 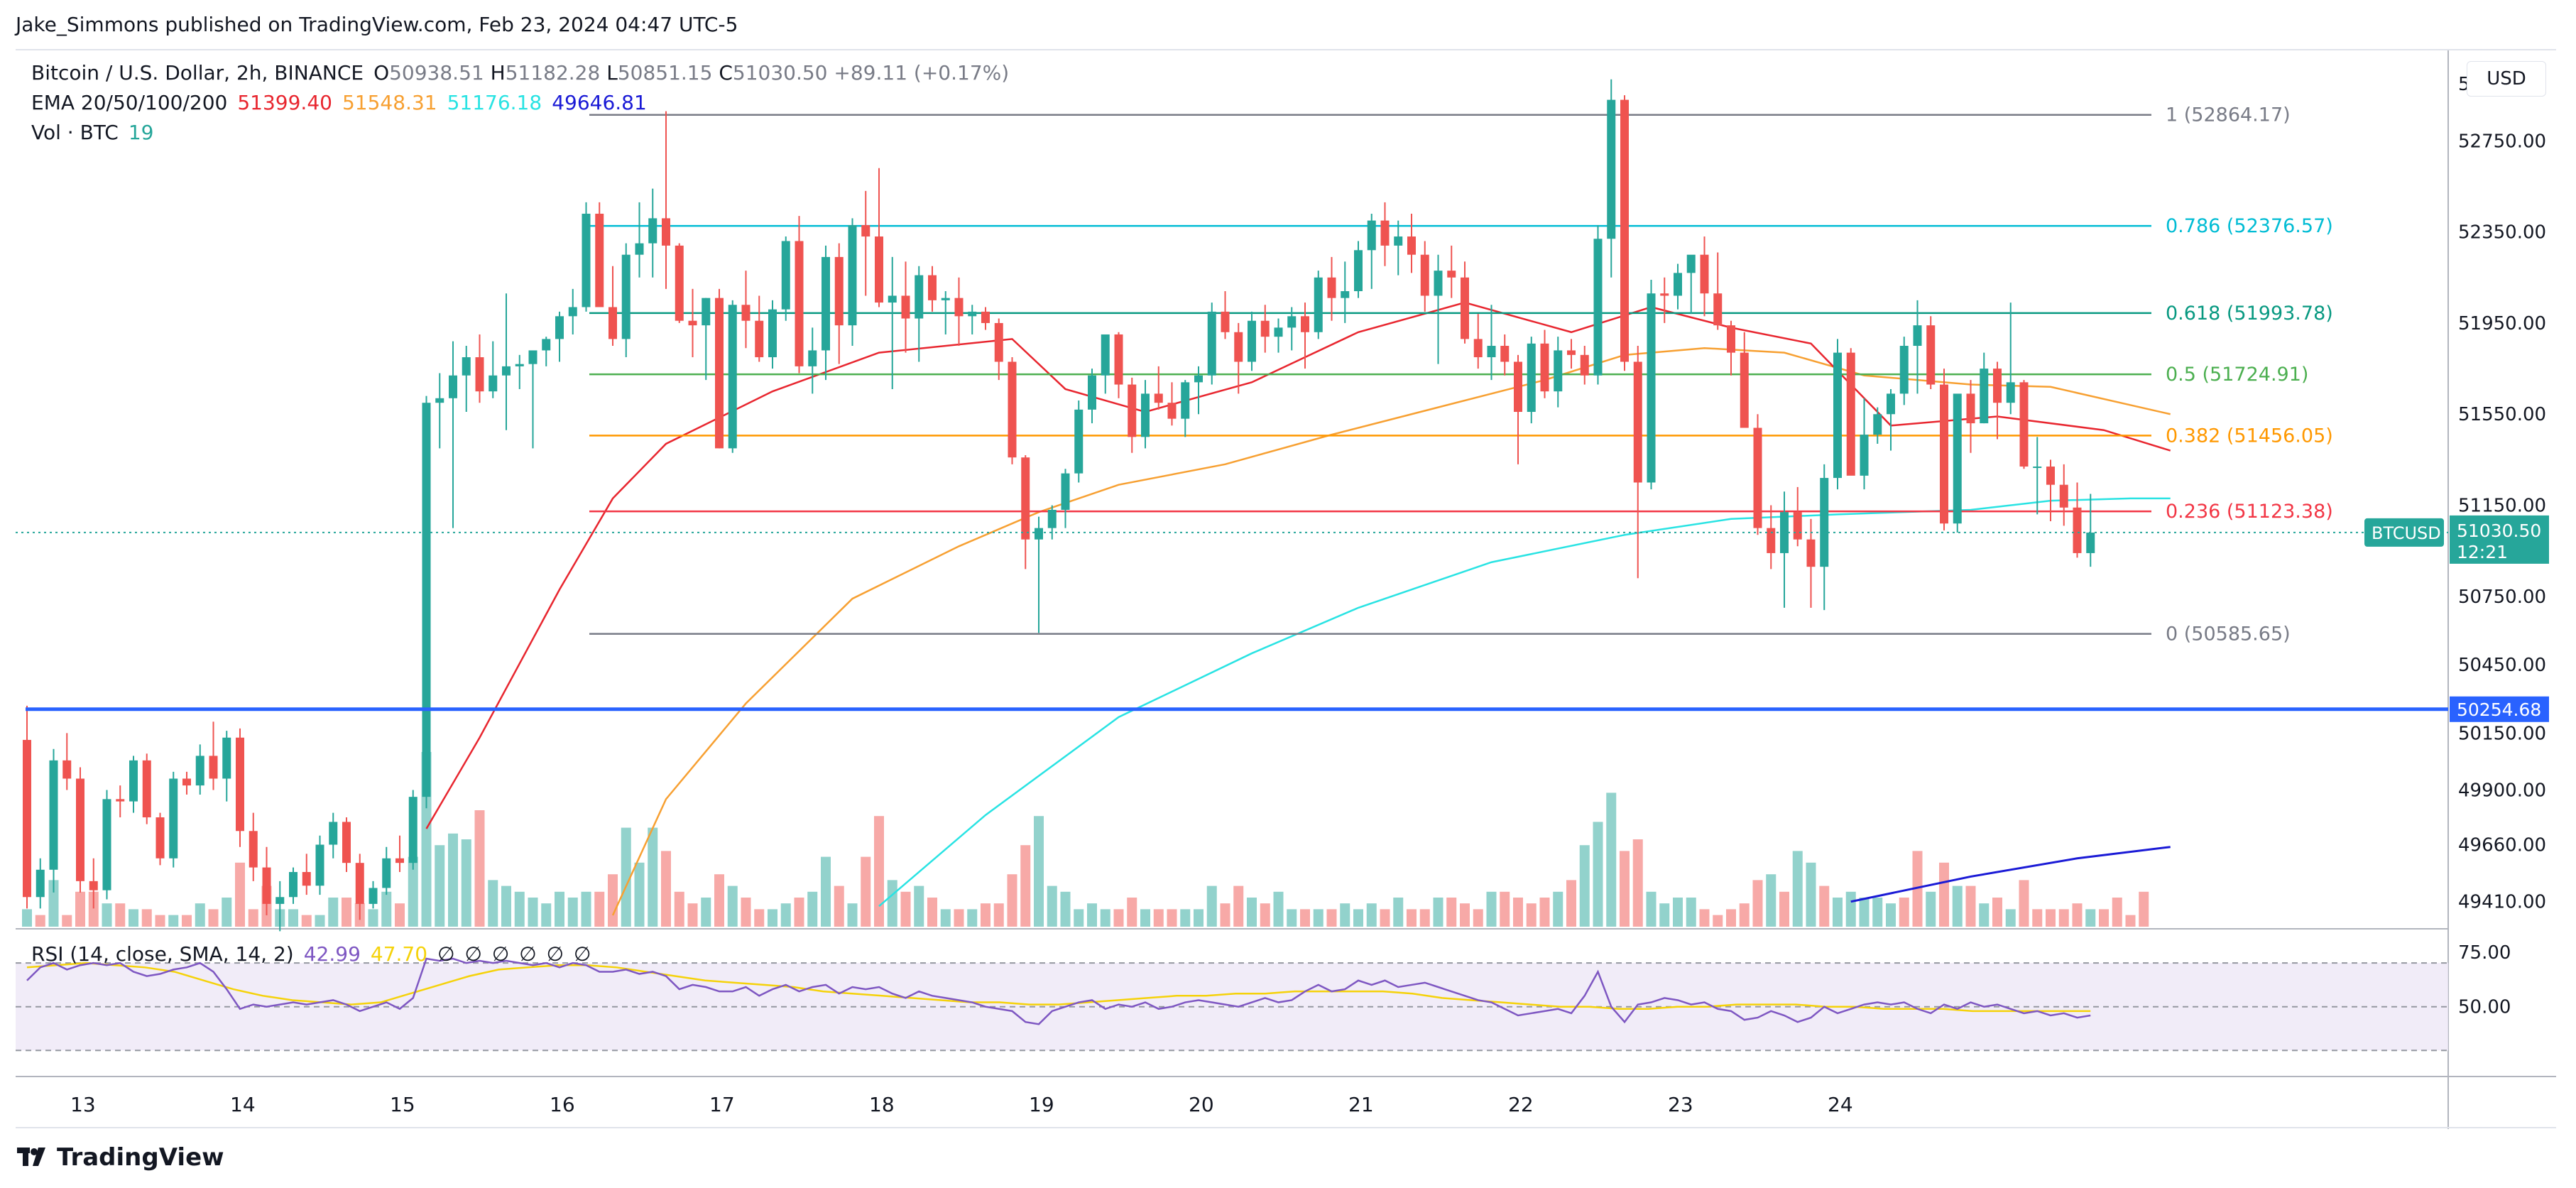 What do you see at coordinates (2249, 226) in the screenshot?
I see `fib-level-label: 0.786 (52376.57)` at bounding box center [2249, 226].